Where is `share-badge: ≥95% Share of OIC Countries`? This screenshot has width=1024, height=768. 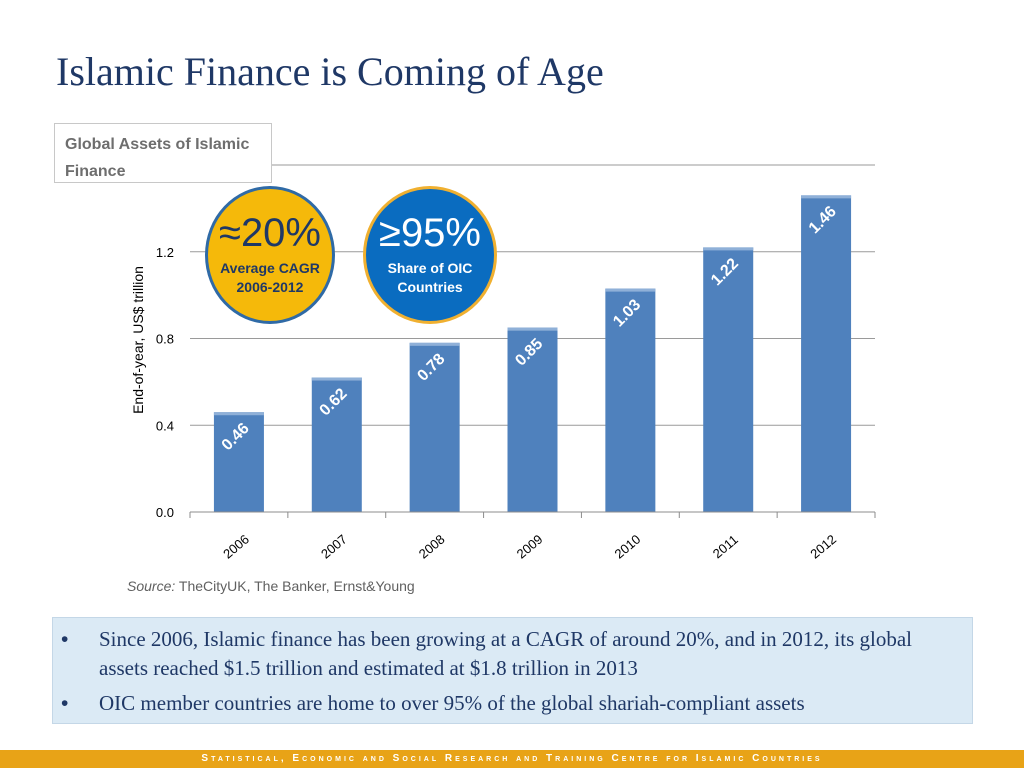
share-badge: ≥95% Share of OIC Countries is located at coordinates (430, 255).